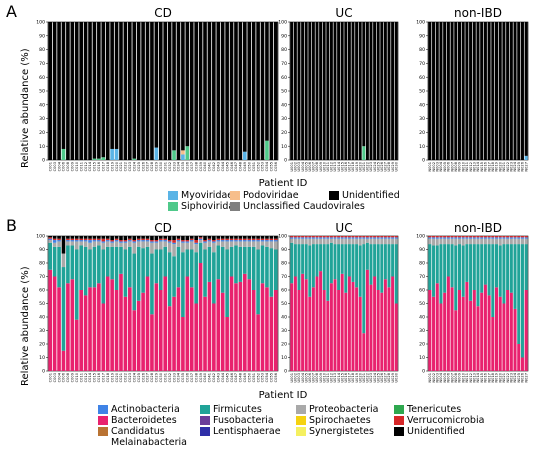 The image size is (550, 449). What do you see at coordinates (422, 250) in the screenshot?
I see `pb-g2-ytick-label: 90` at bounding box center [422, 250].